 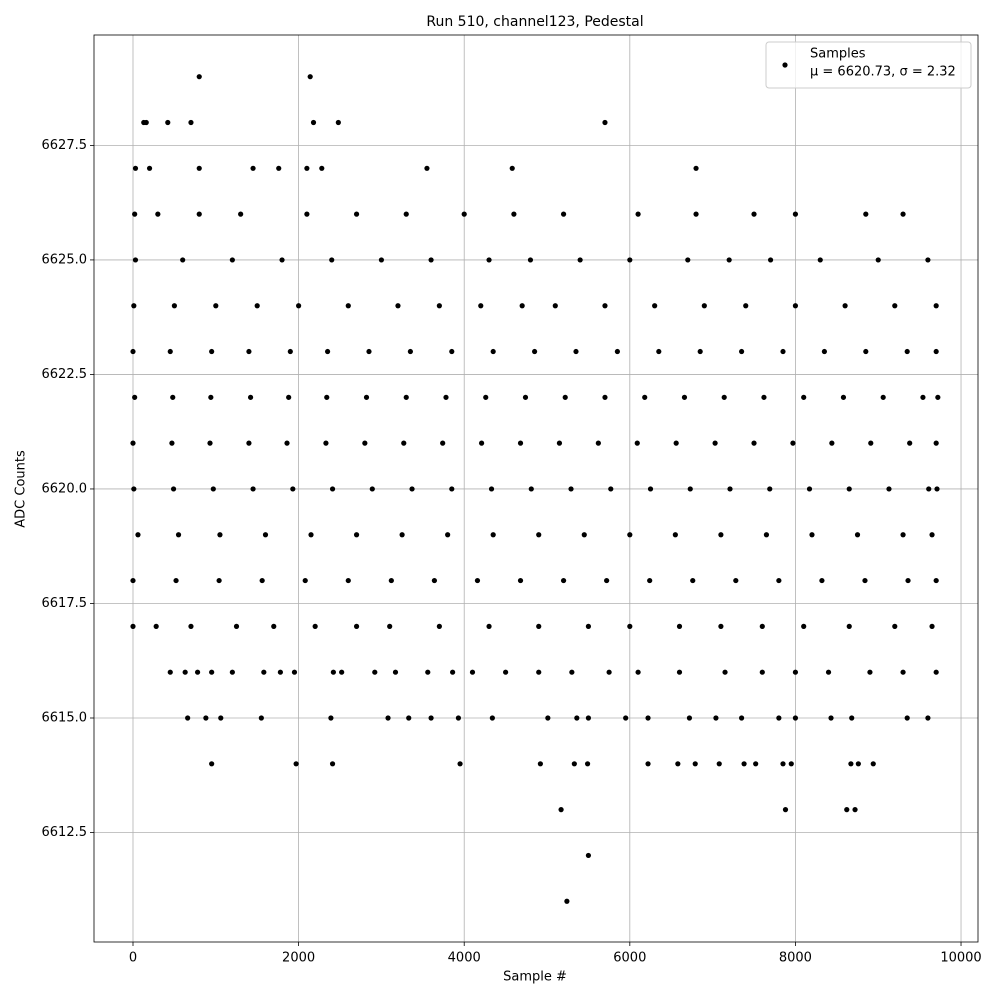 I want to click on x-tick-label: 8000, so click(x=795, y=958).